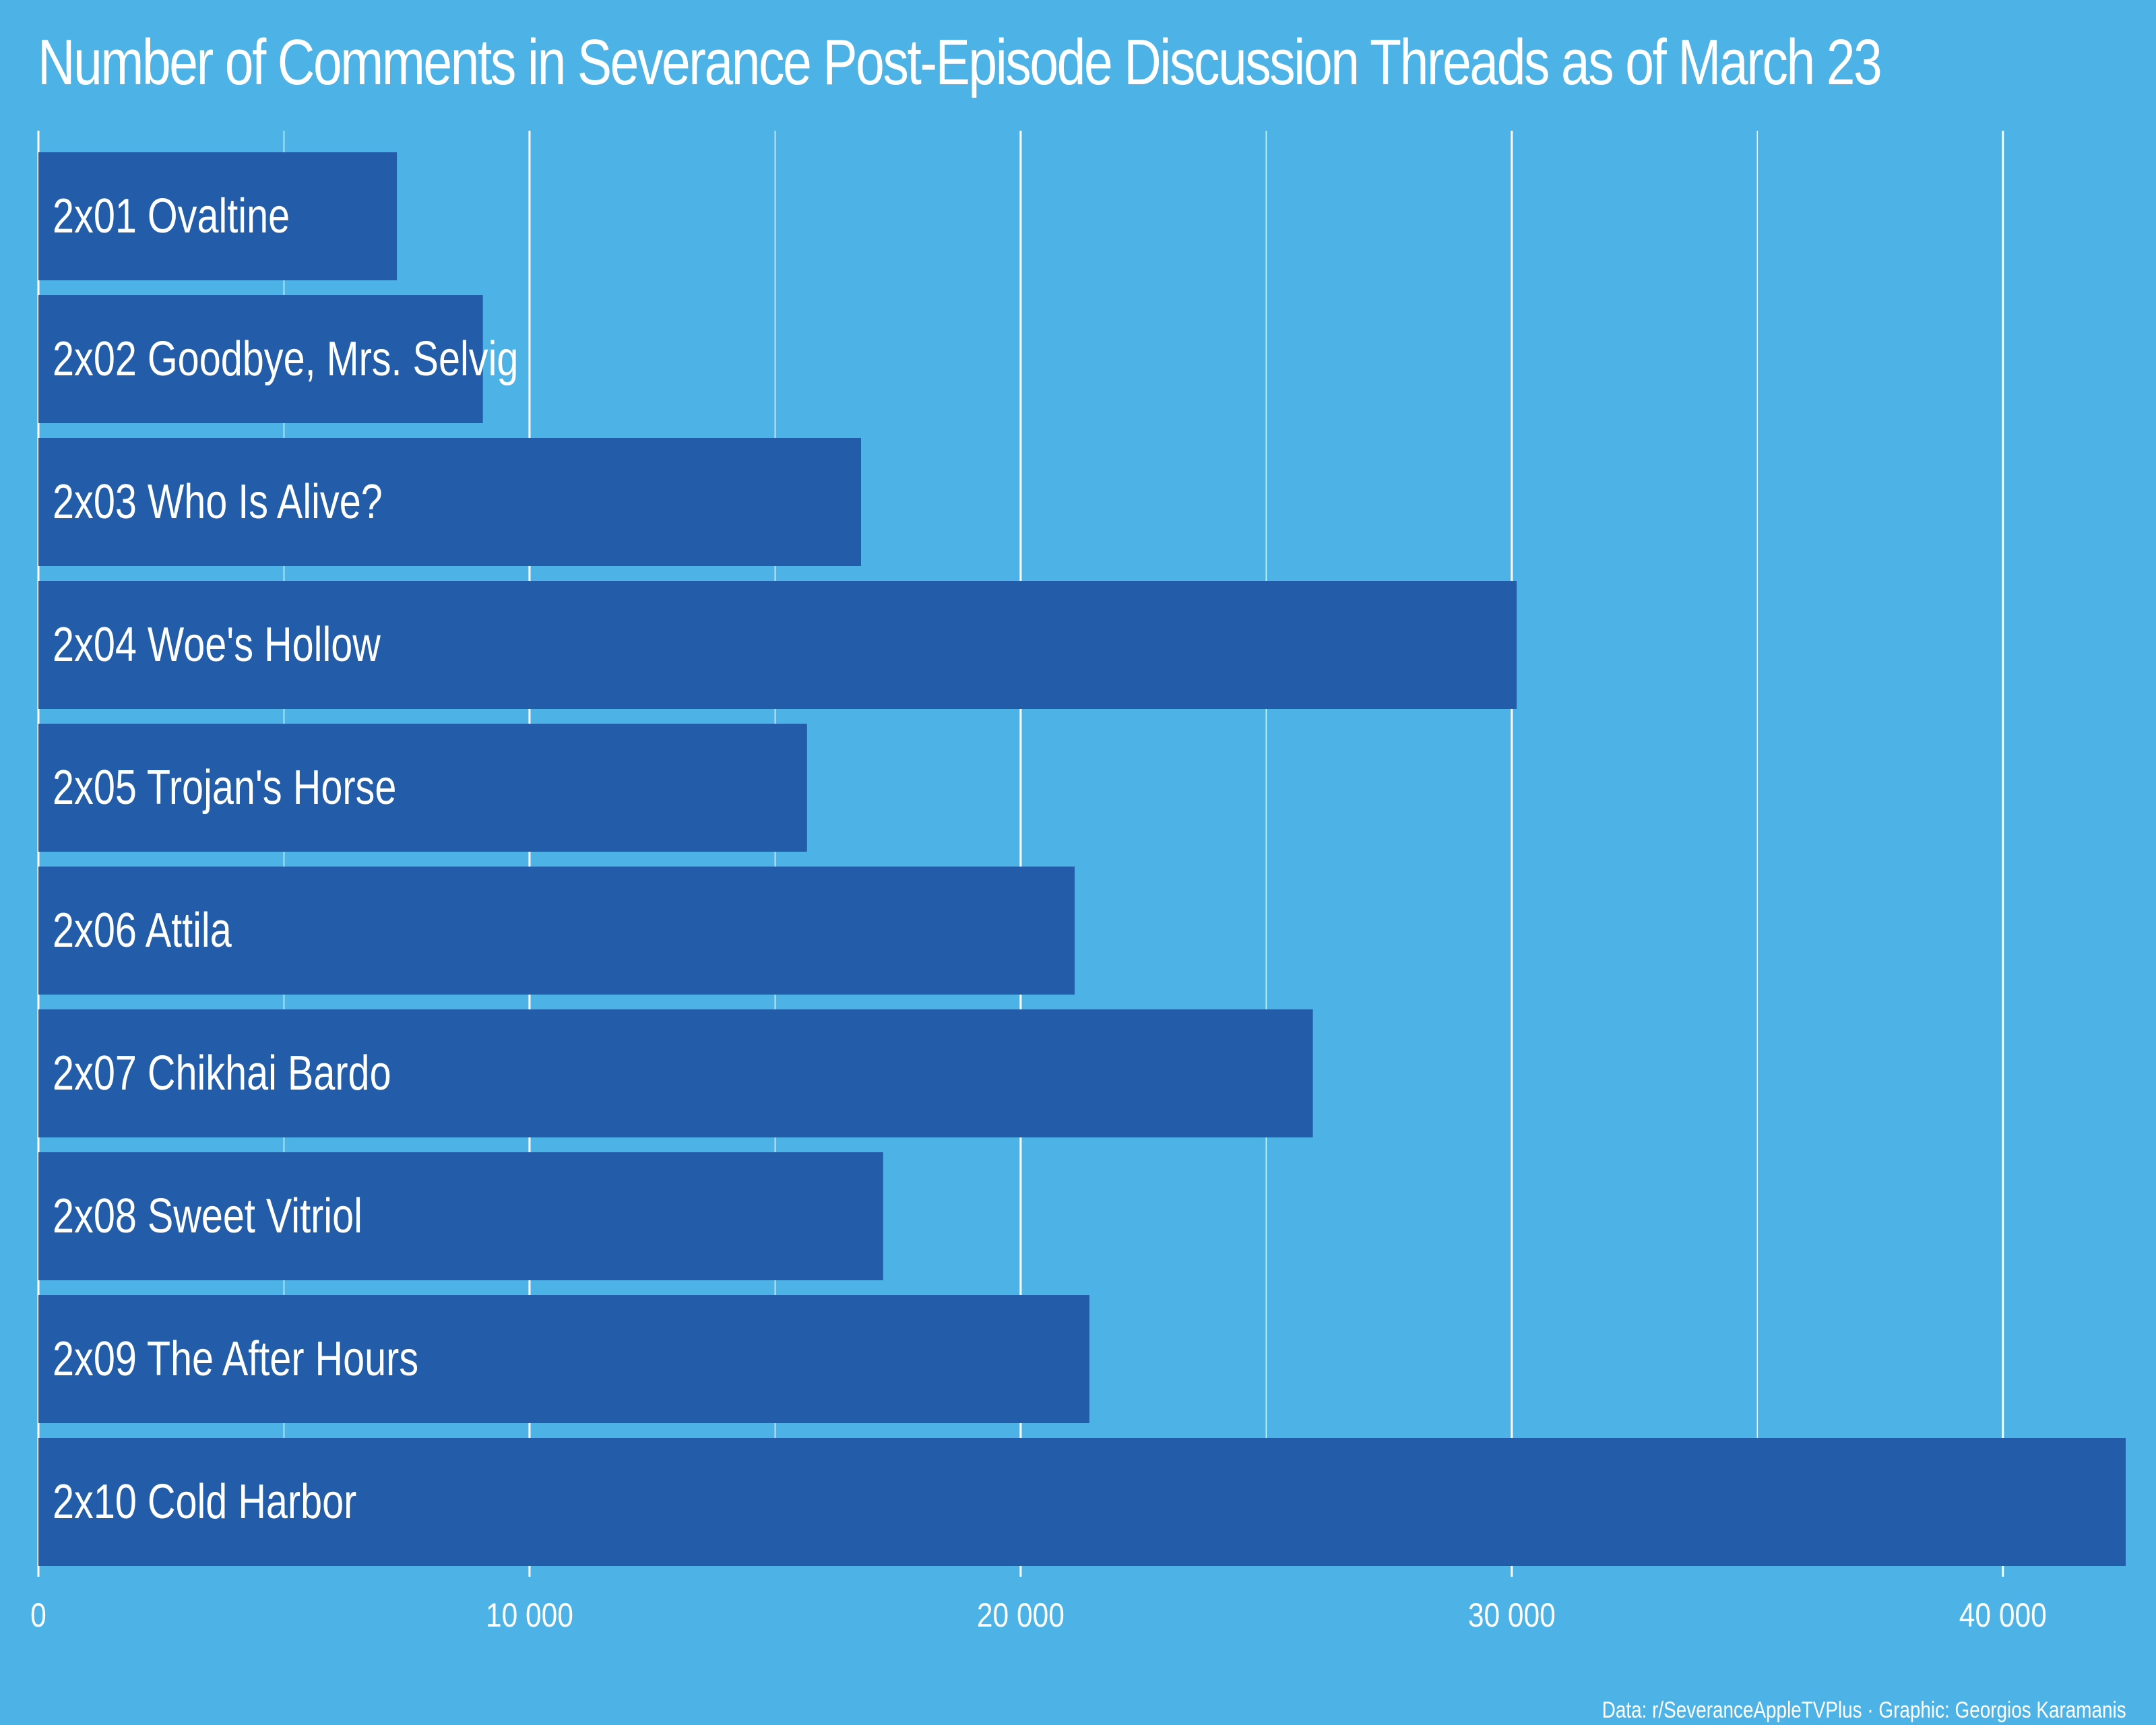 The width and height of the screenshot is (2156, 1725). Describe the element at coordinates (235, 1358) in the screenshot. I see `bar-label: 2x09 The After Hours` at that location.